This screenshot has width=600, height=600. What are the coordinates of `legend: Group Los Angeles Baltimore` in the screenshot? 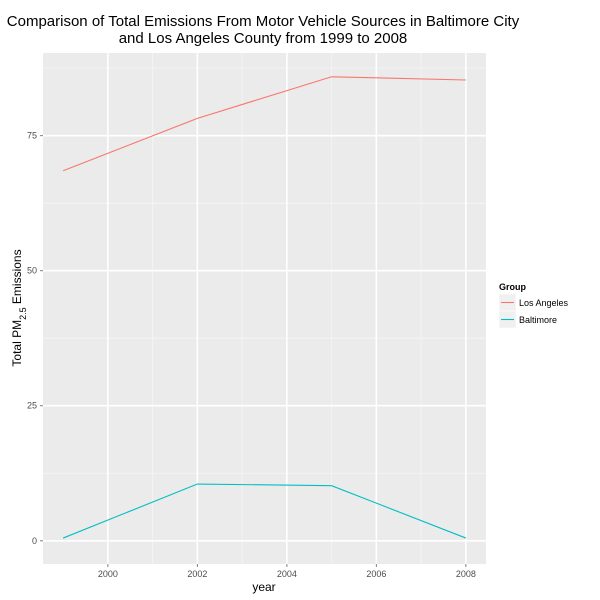 It's located at (533, 305).